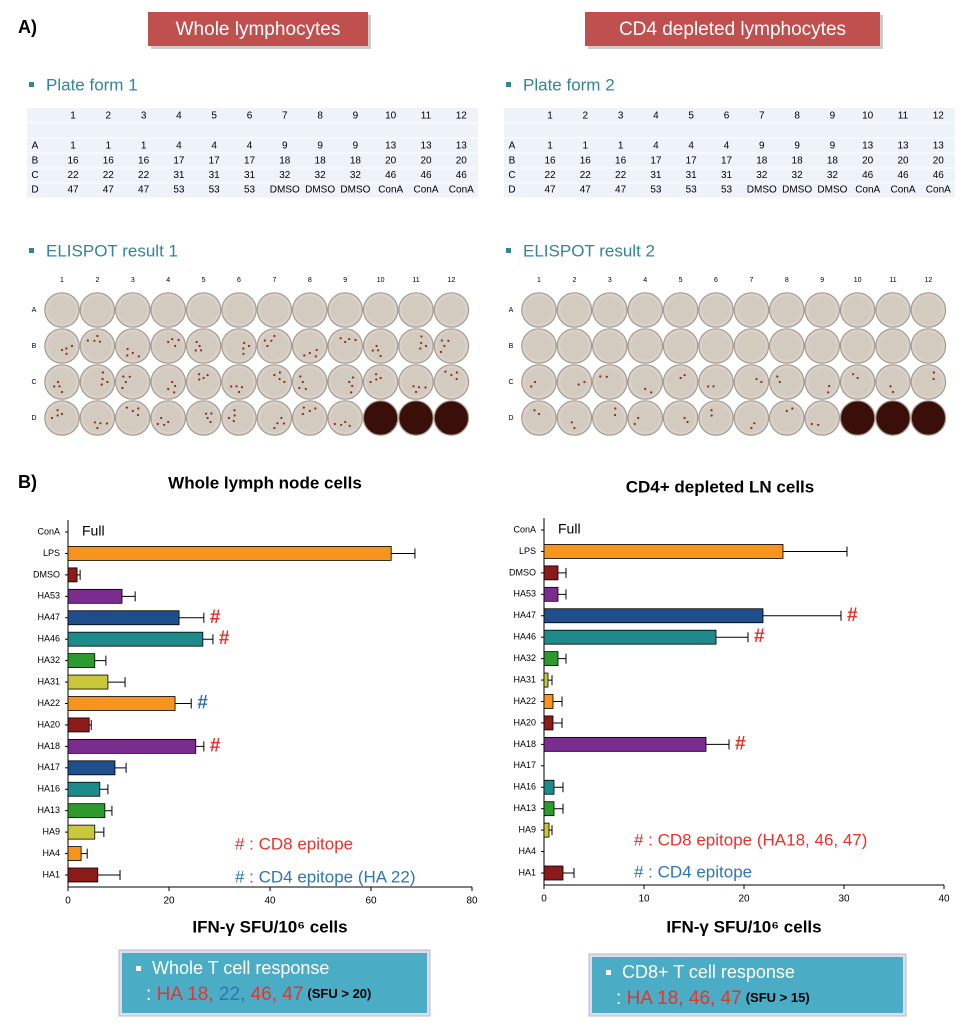 Image resolution: width=968 pixels, height=1025 pixels. What do you see at coordinates (250, 190) in the screenshot?
I see `table-cell: 53` at bounding box center [250, 190].